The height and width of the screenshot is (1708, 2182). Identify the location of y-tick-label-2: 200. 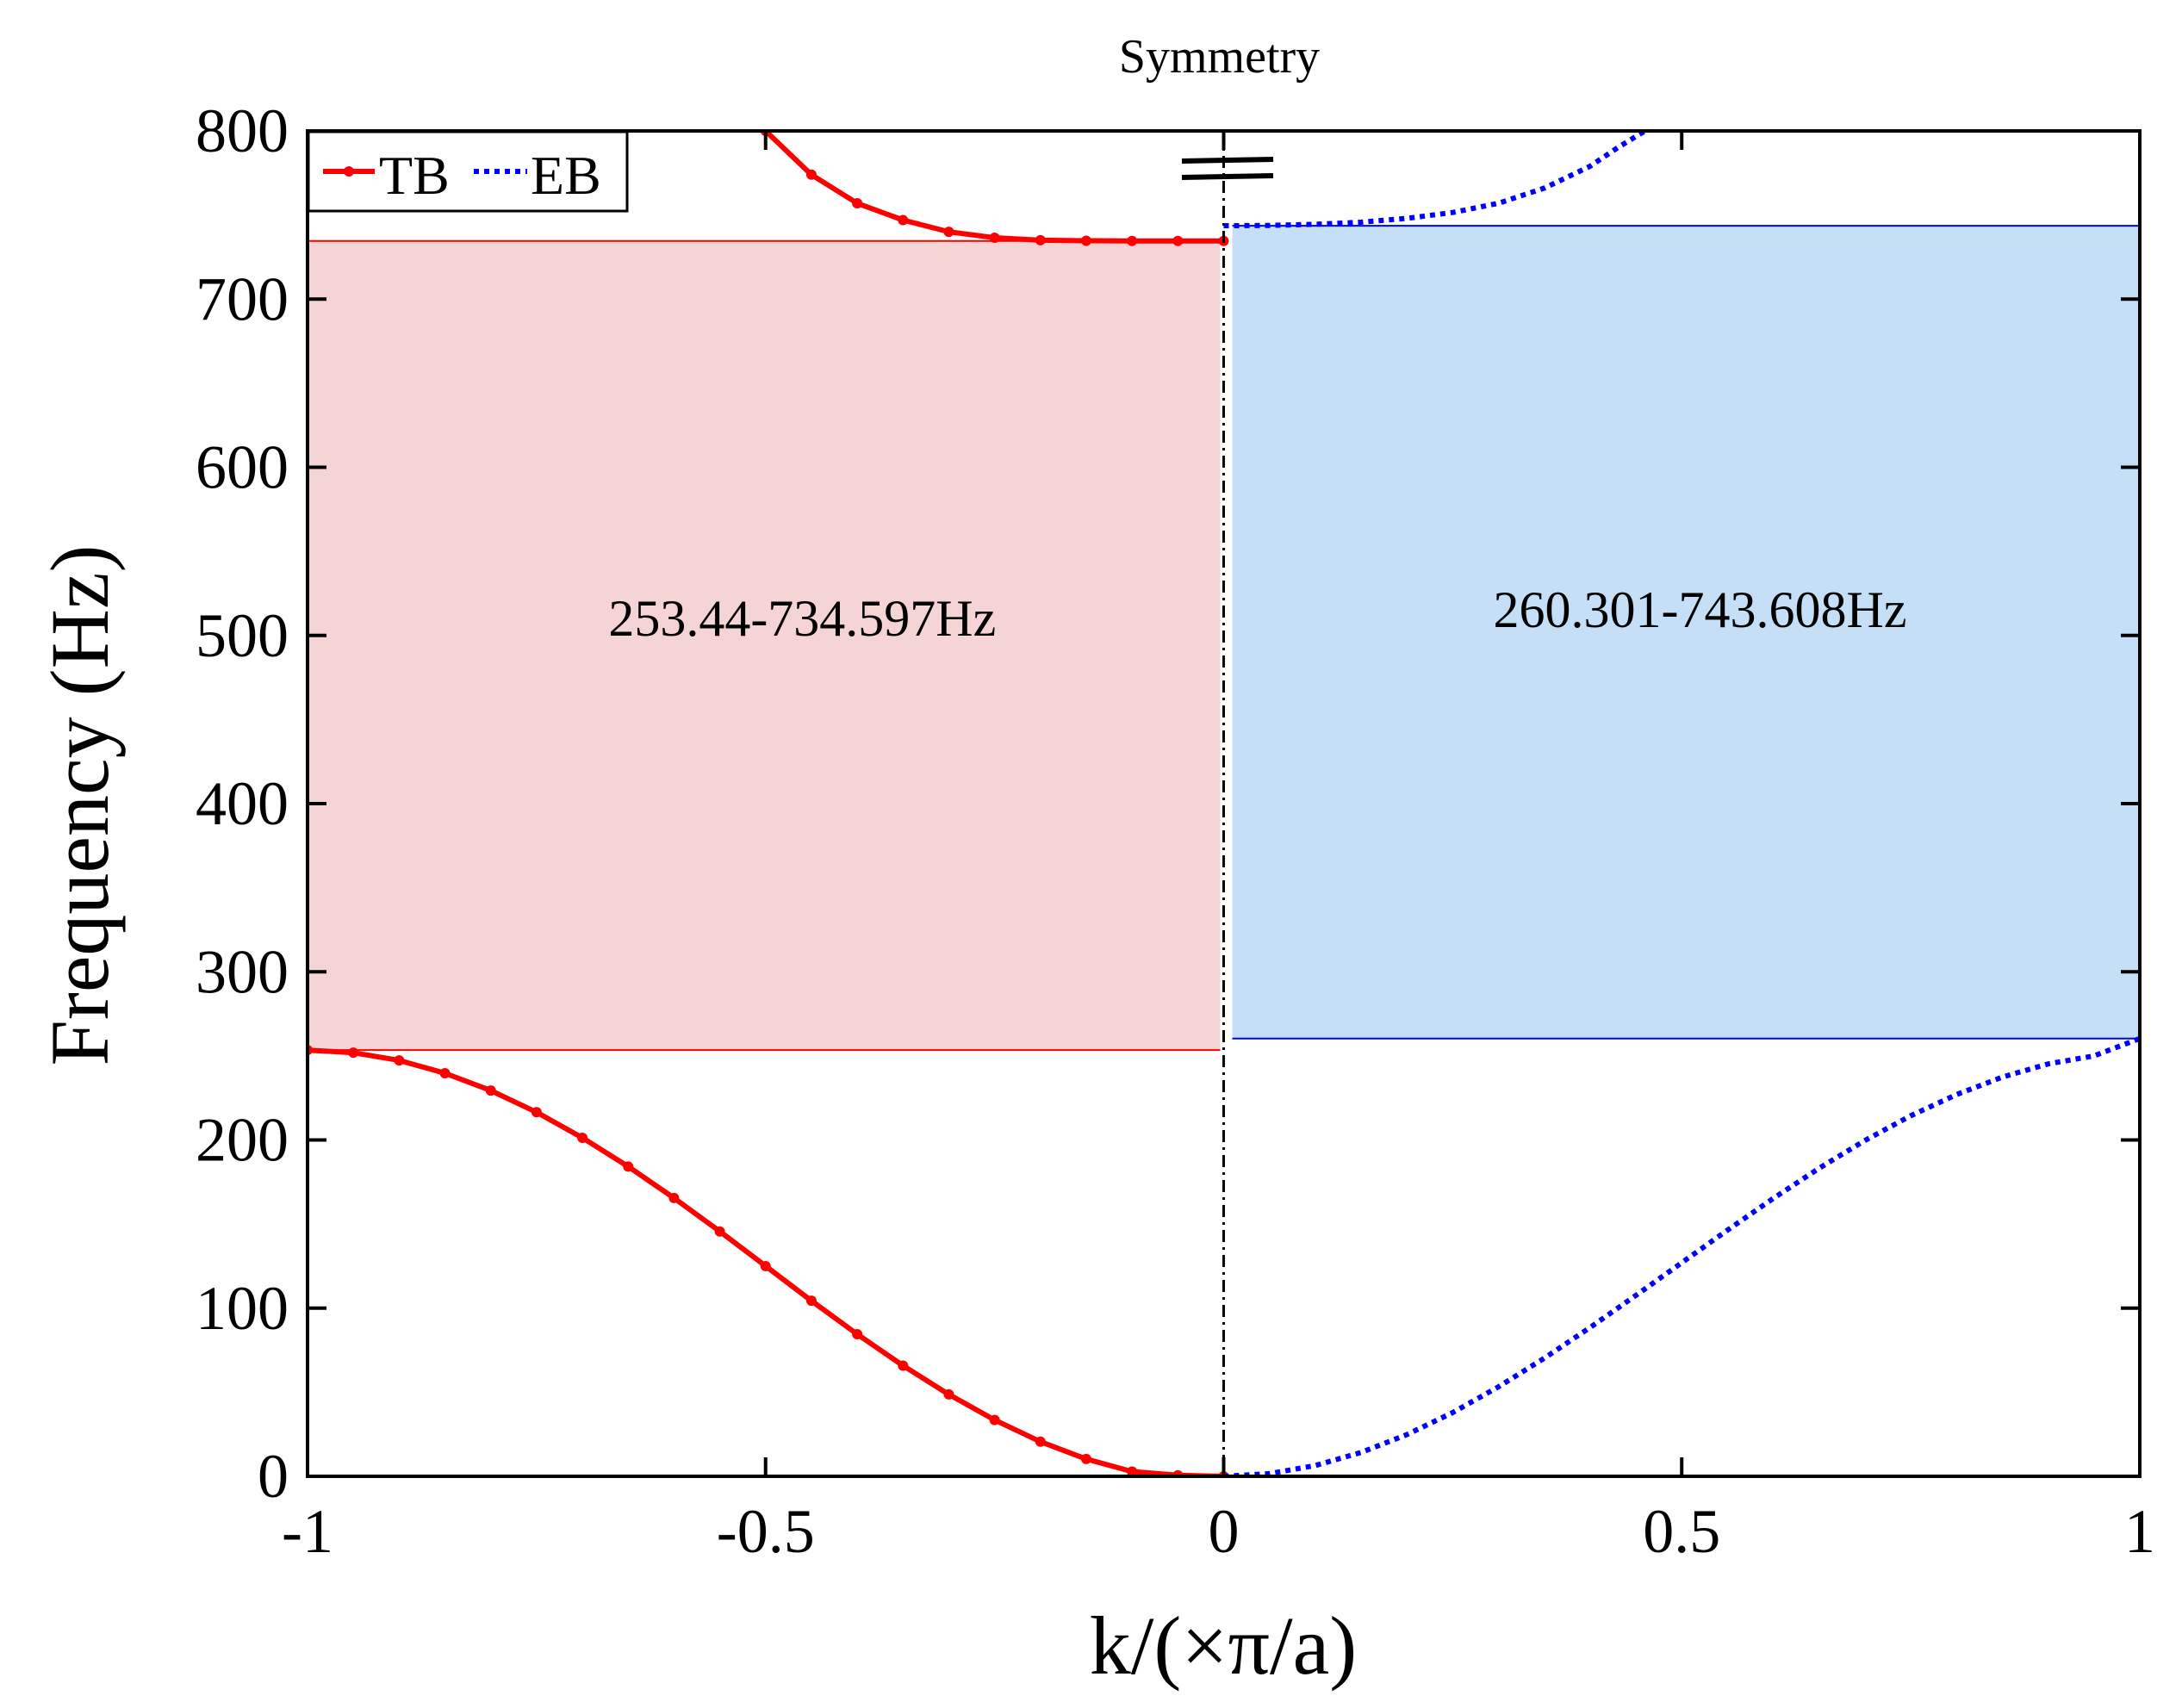
(242, 1140).